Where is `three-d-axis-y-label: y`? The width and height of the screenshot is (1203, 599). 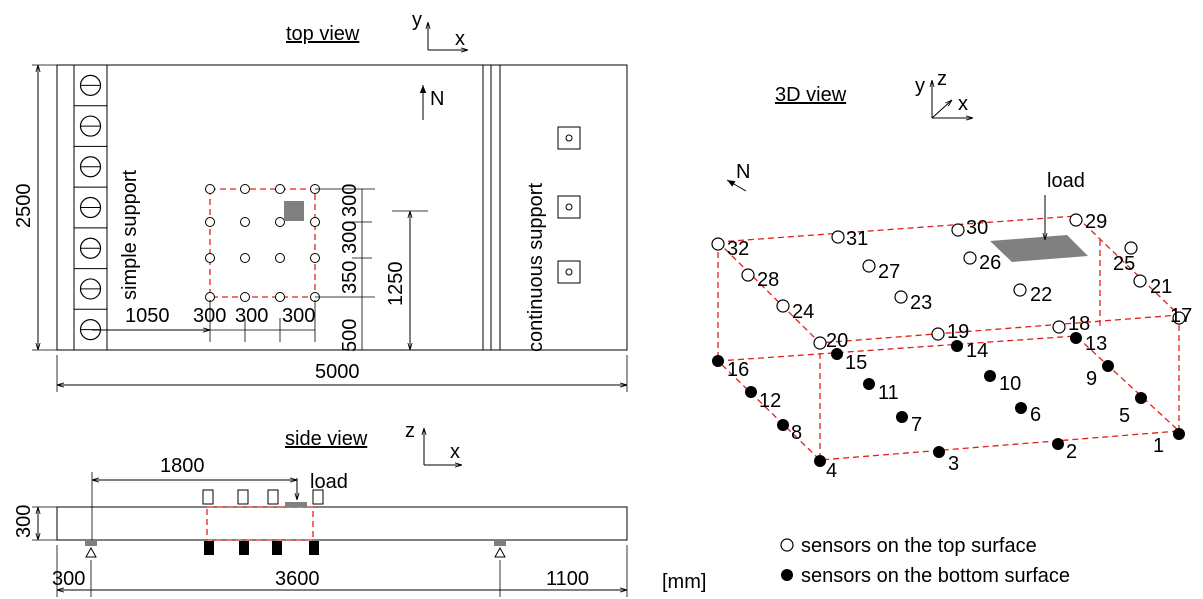
three-d-axis-y-label: y is located at coordinates (920, 86).